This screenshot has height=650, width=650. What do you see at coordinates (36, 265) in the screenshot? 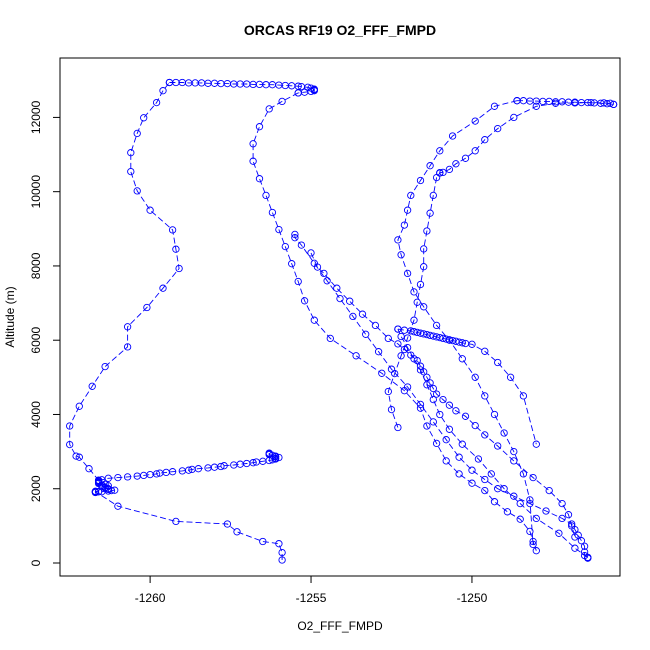
I see `y-tick-label: 8000` at bounding box center [36, 265].